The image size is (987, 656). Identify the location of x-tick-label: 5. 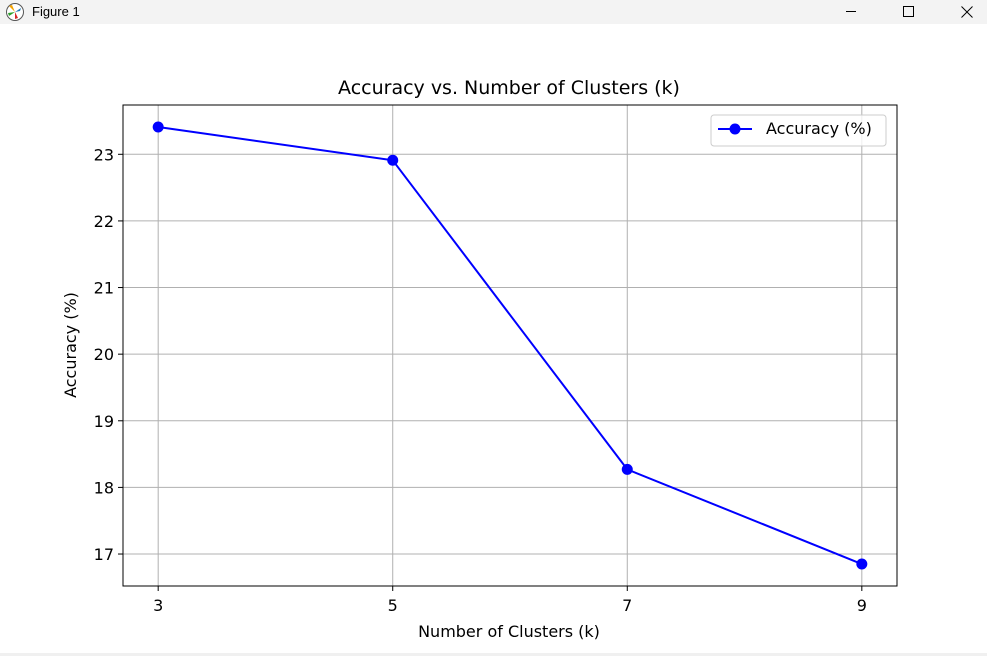
(393, 605).